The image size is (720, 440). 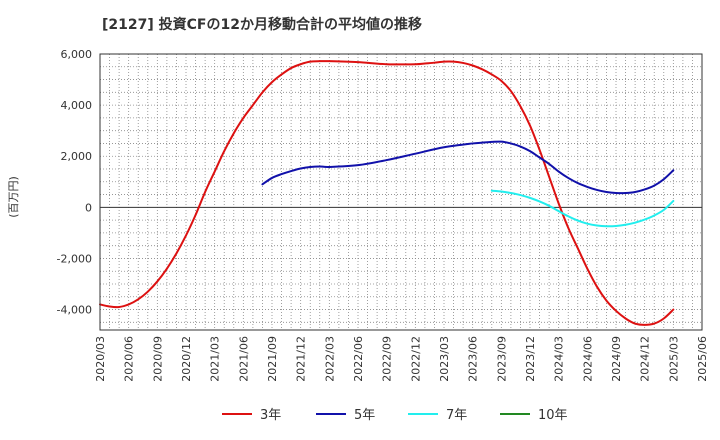 I want to click on y-tick-label: -4,000, so click(x=74, y=310).